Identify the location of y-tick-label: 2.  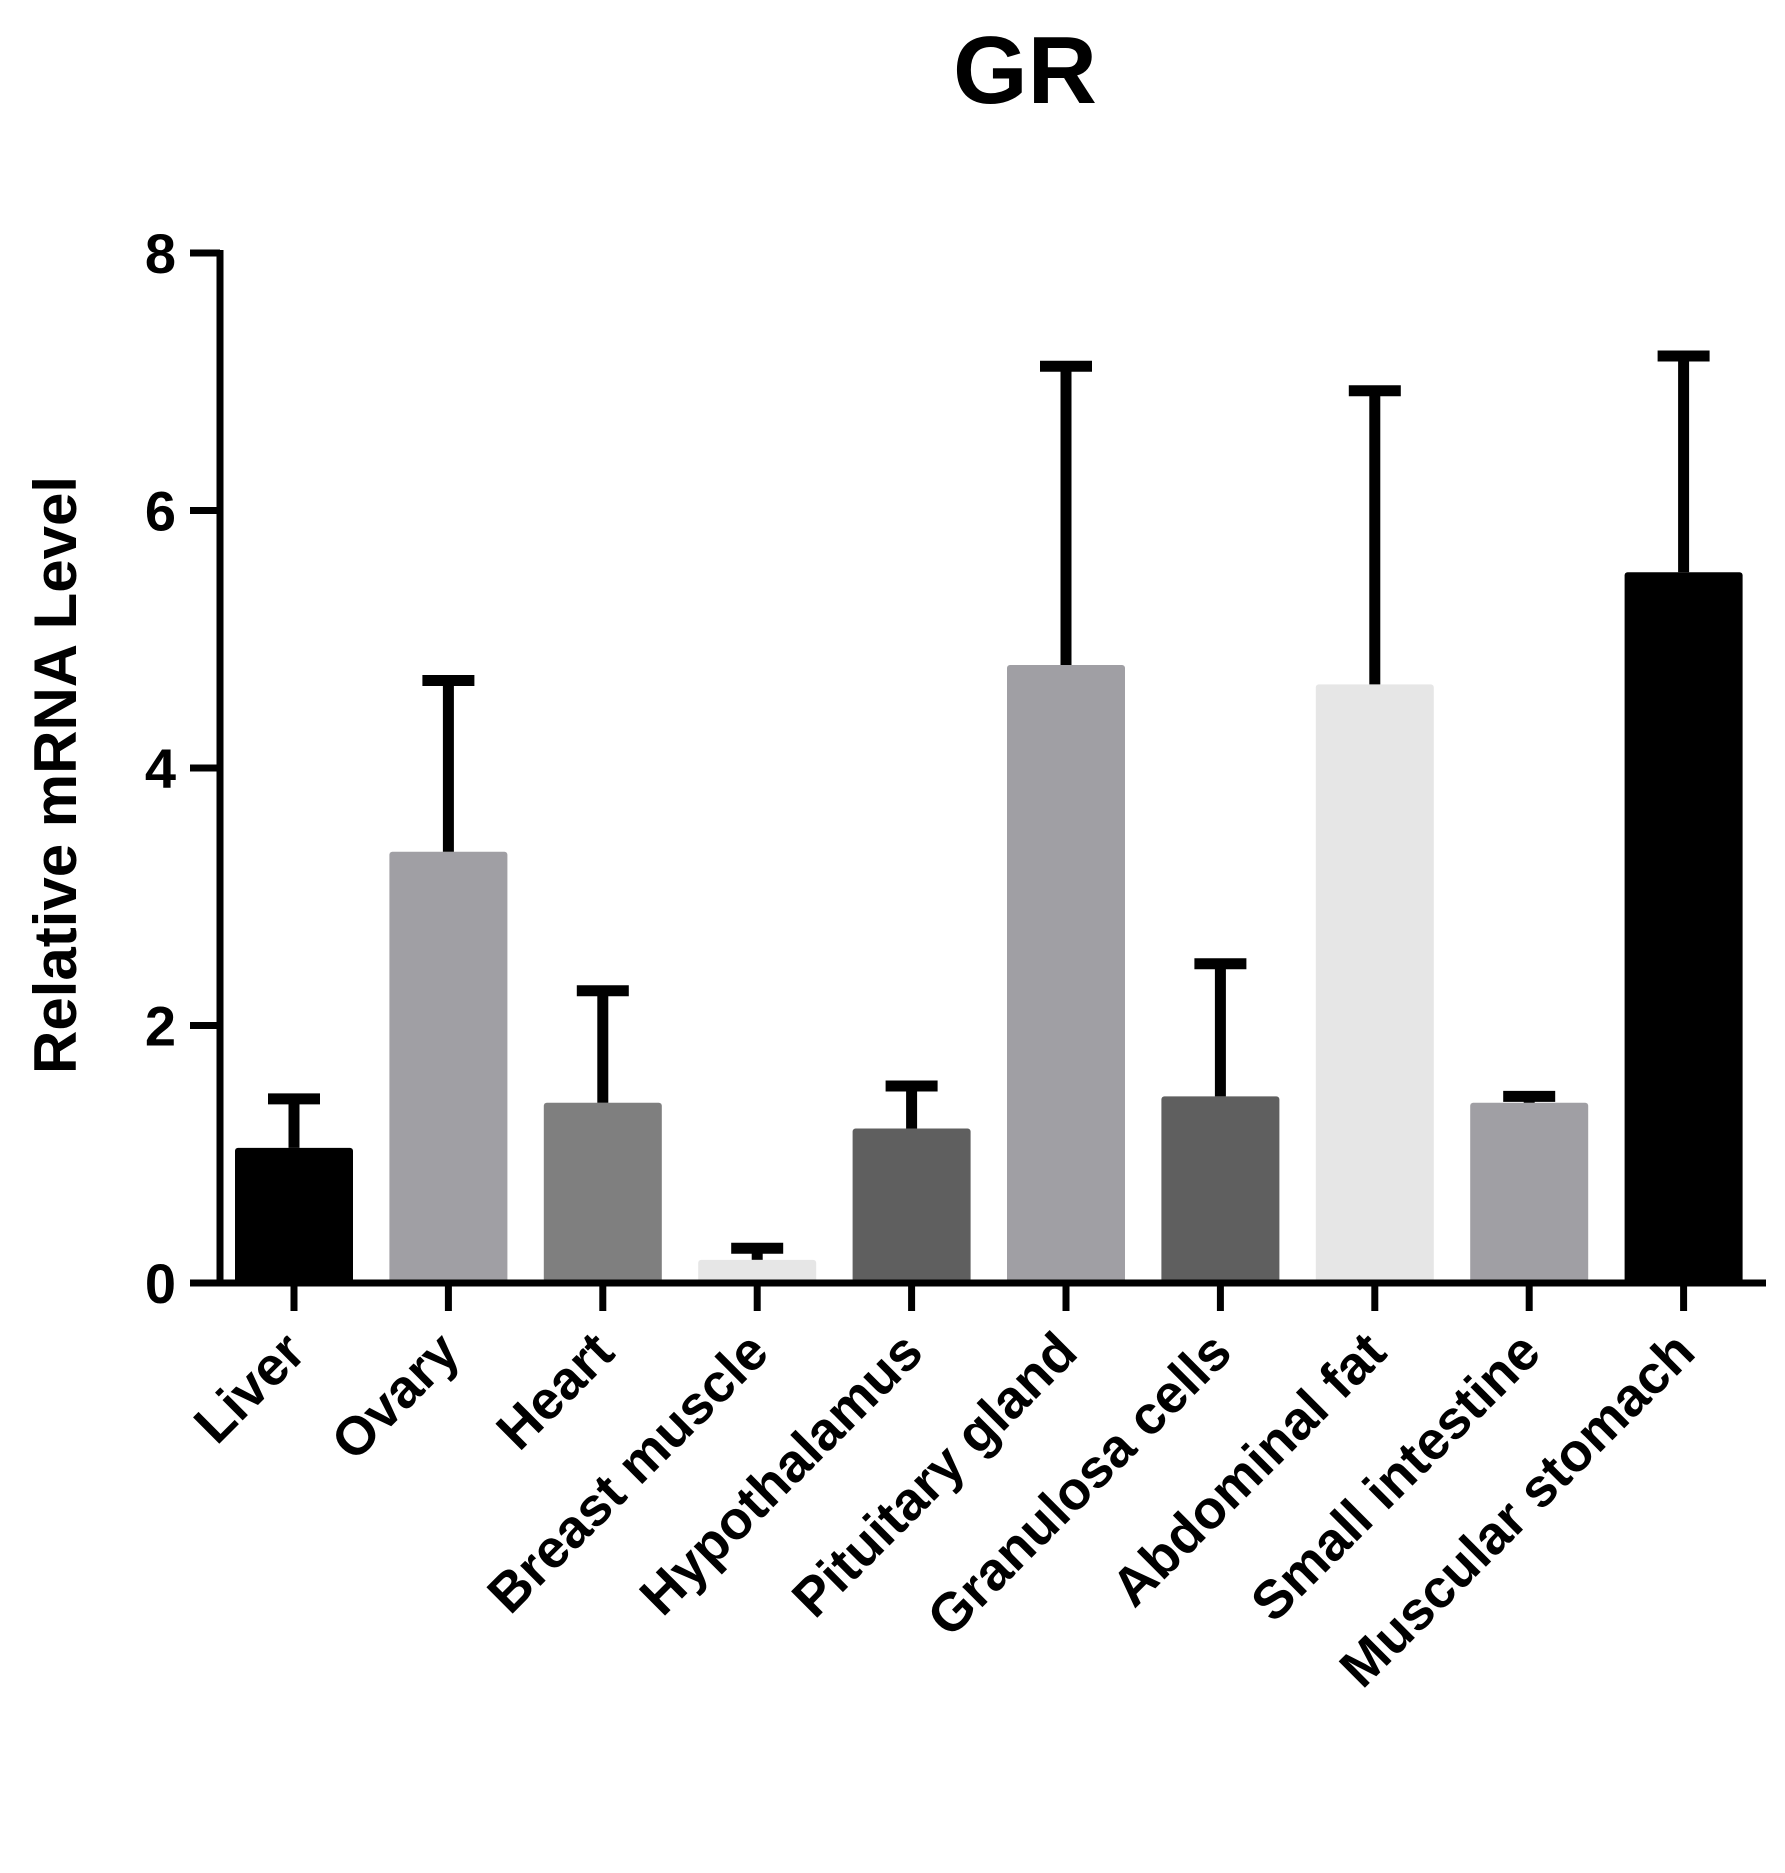
(160, 1026).